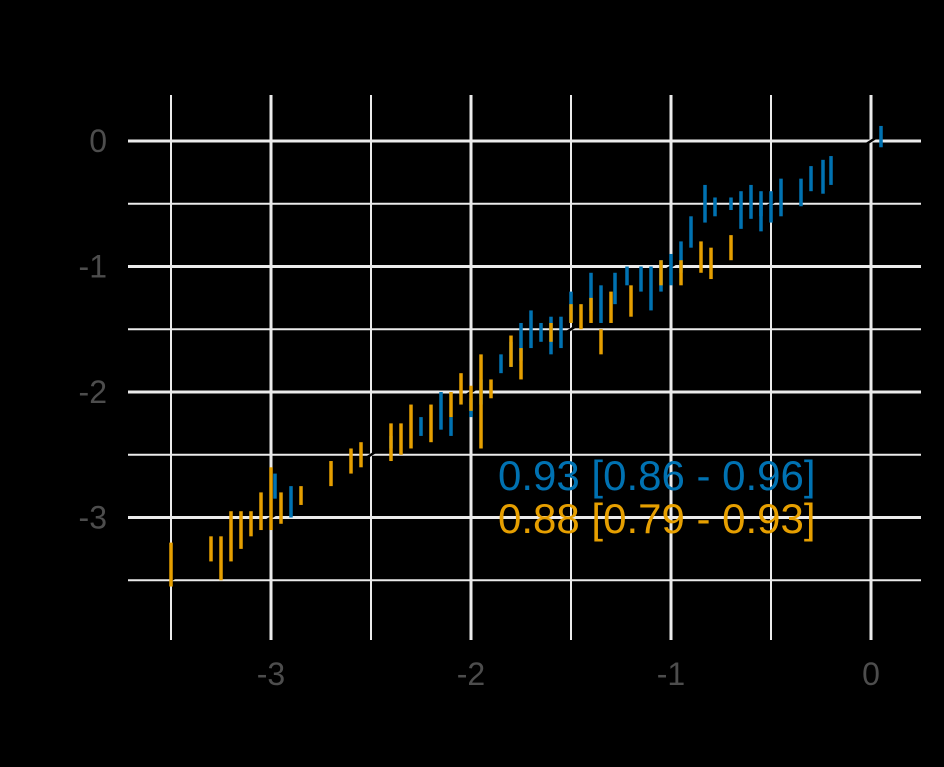 The image size is (944, 767). Describe the element at coordinates (98, 141) in the screenshot. I see `y-tick-label: 0` at that location.